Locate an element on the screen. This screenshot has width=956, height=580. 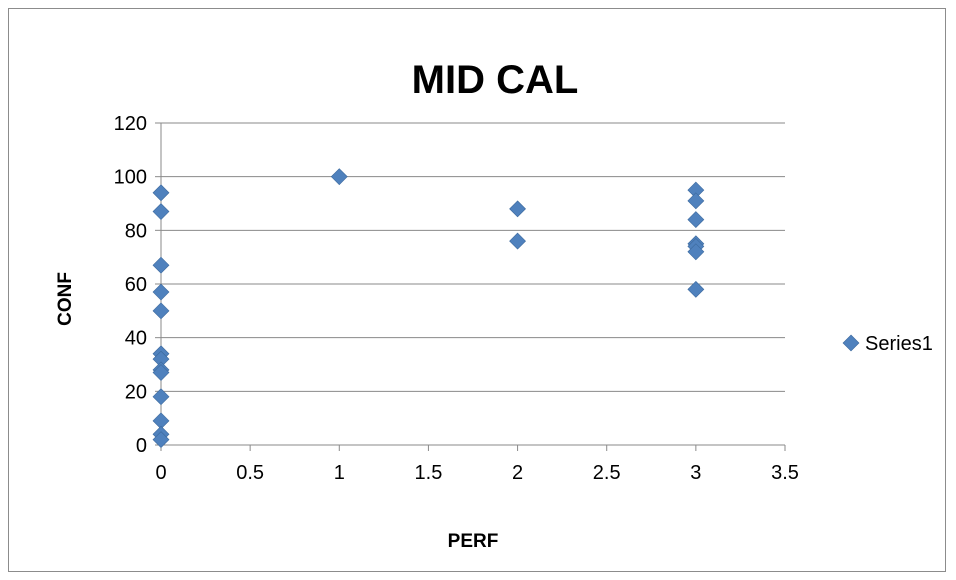
y-tick-label: 20 is located at coordinates (136, 392).